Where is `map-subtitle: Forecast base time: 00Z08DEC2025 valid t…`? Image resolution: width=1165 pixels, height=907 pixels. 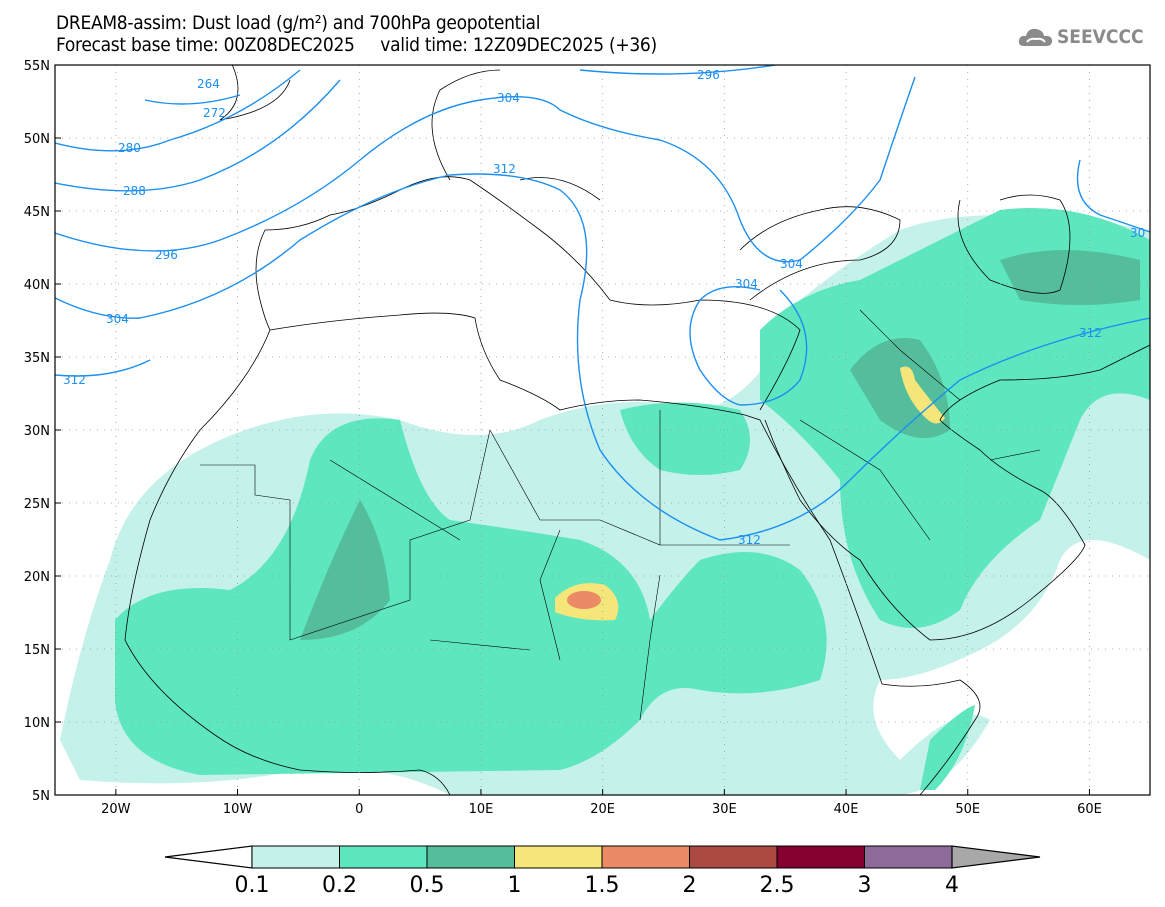
map-subtitle: Forecast base time: 00Z08DEC2025 valid t… is located at coordinates (356, 45).